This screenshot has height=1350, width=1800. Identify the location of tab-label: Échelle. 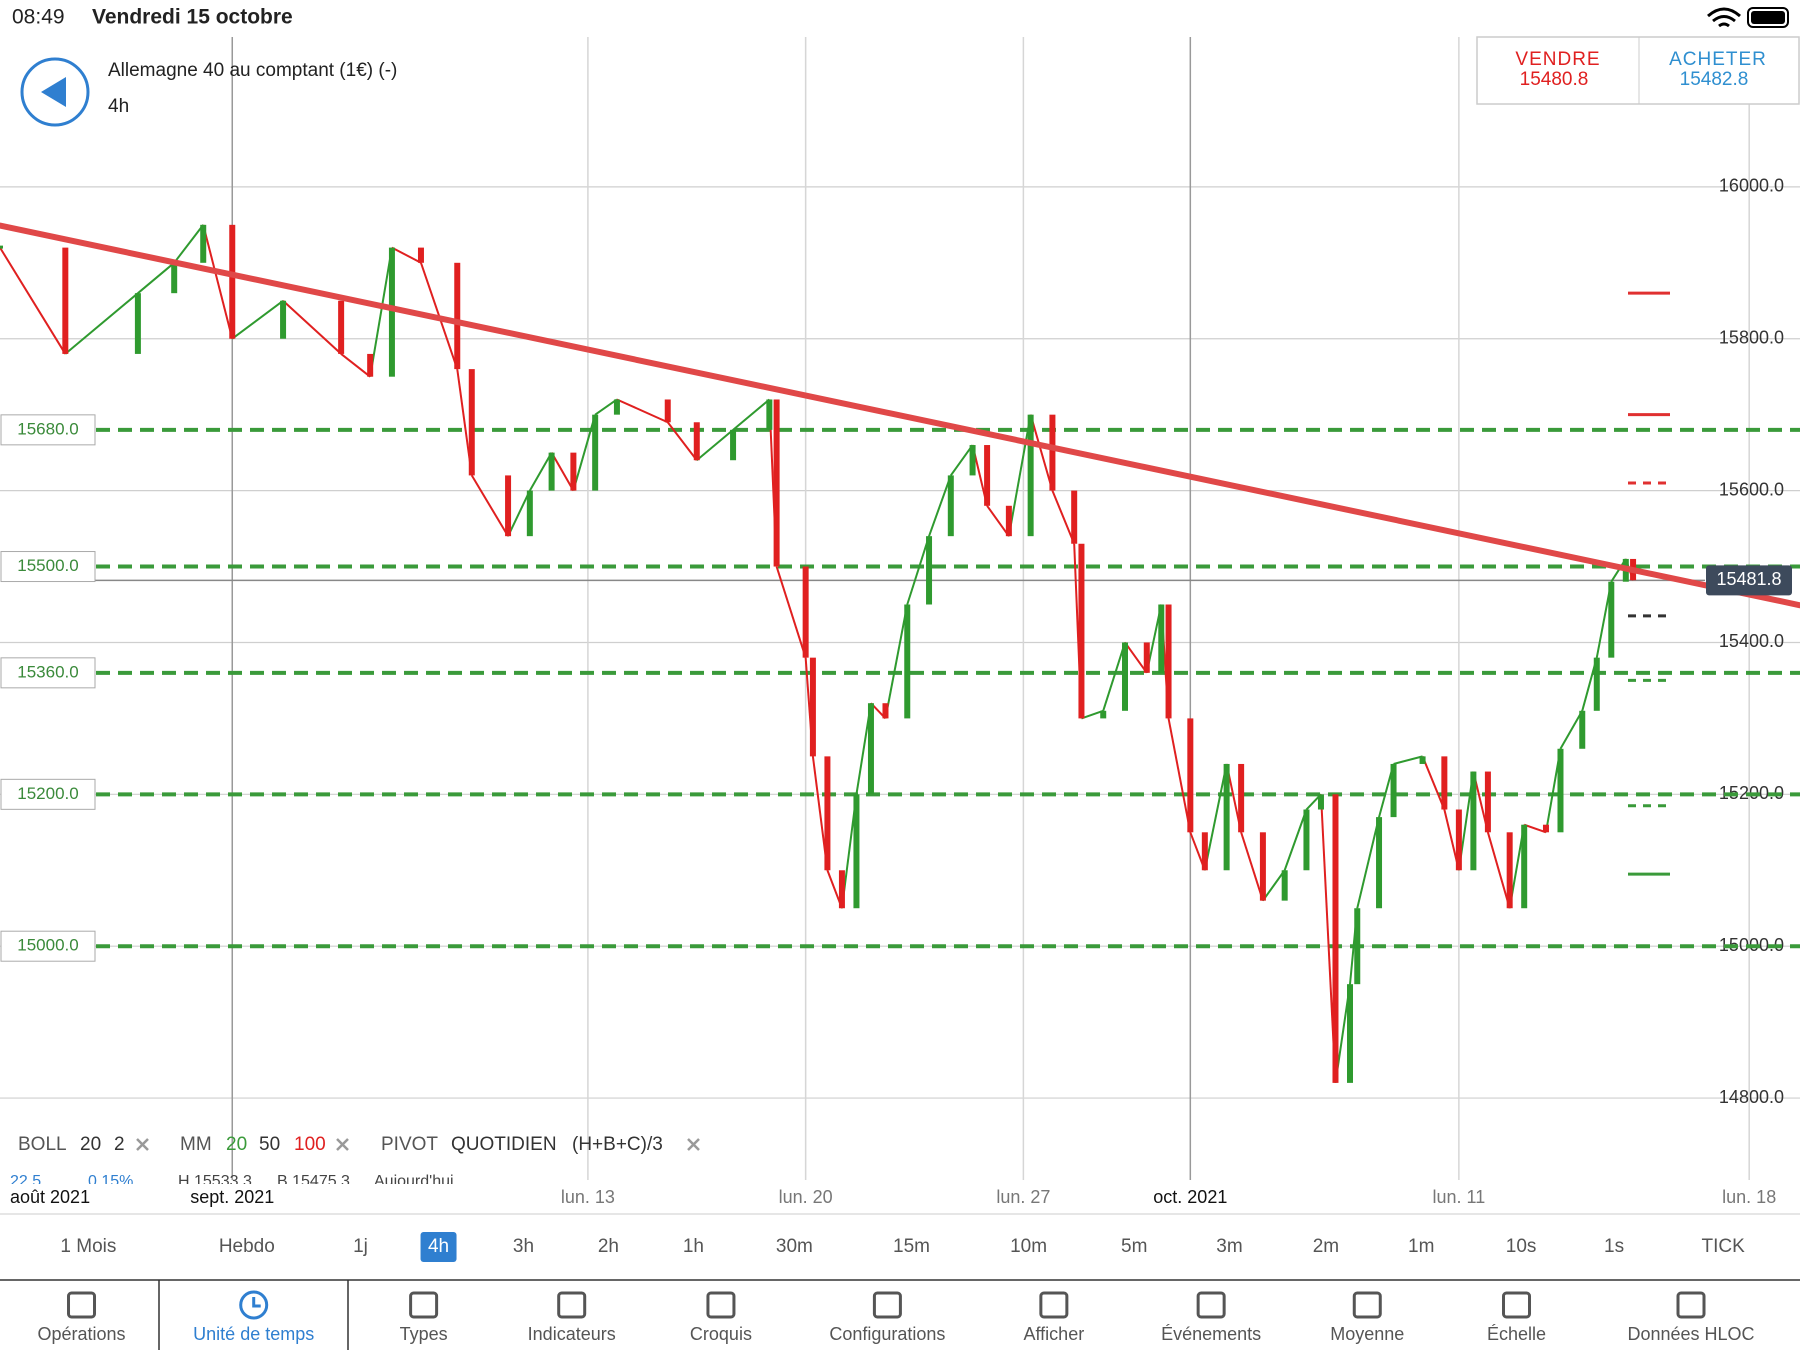
(1516, 1334).